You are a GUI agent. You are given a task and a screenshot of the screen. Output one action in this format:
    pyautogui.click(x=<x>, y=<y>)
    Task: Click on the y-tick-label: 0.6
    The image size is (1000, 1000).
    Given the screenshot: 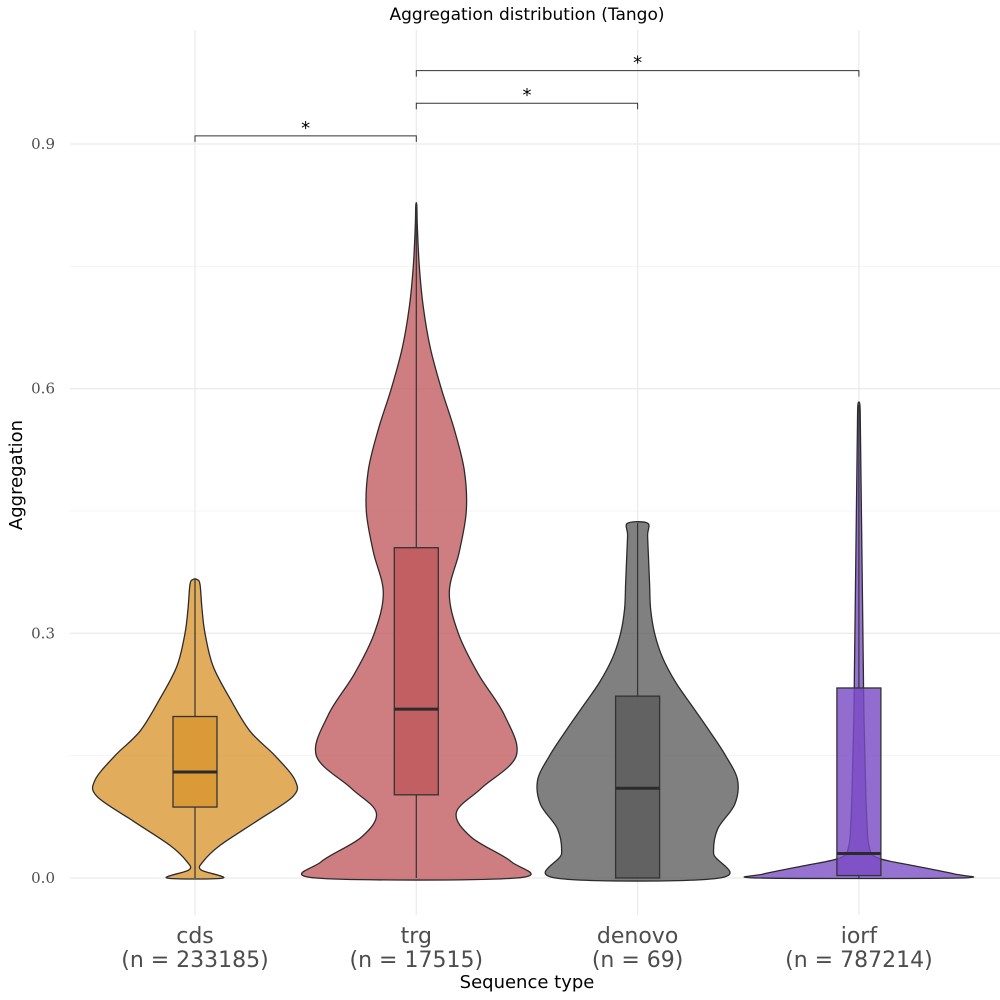 What is the action you would take?
    pyautogui.click(x=43, y=389)
    